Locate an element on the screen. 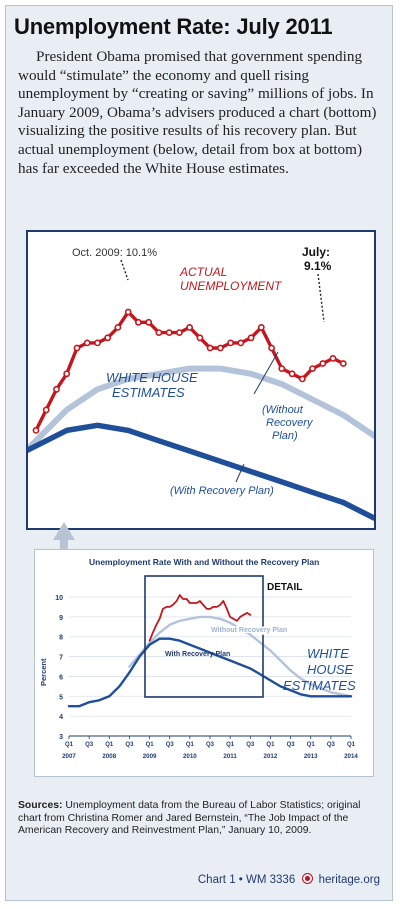 This screenshot has width=400, height=909. chart-id: Chart 1 • WM 3336 is located at coordinates (246, 880).